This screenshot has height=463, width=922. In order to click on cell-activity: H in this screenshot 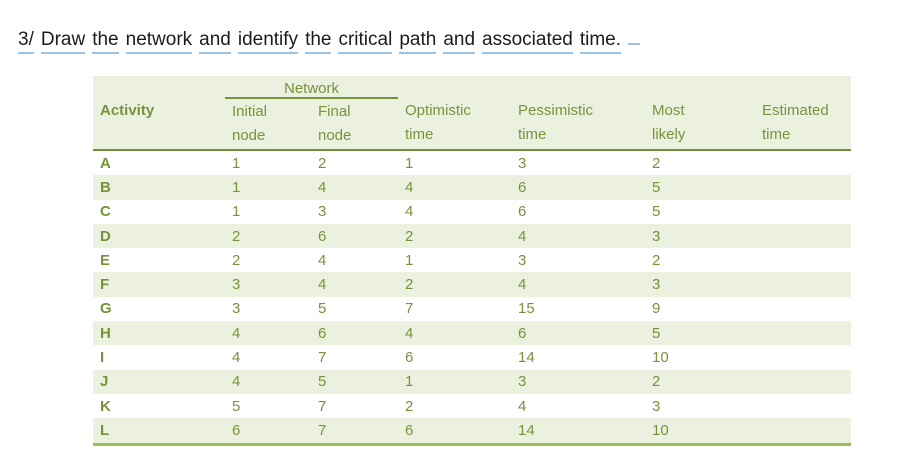, I will do `click(159, 333)`.